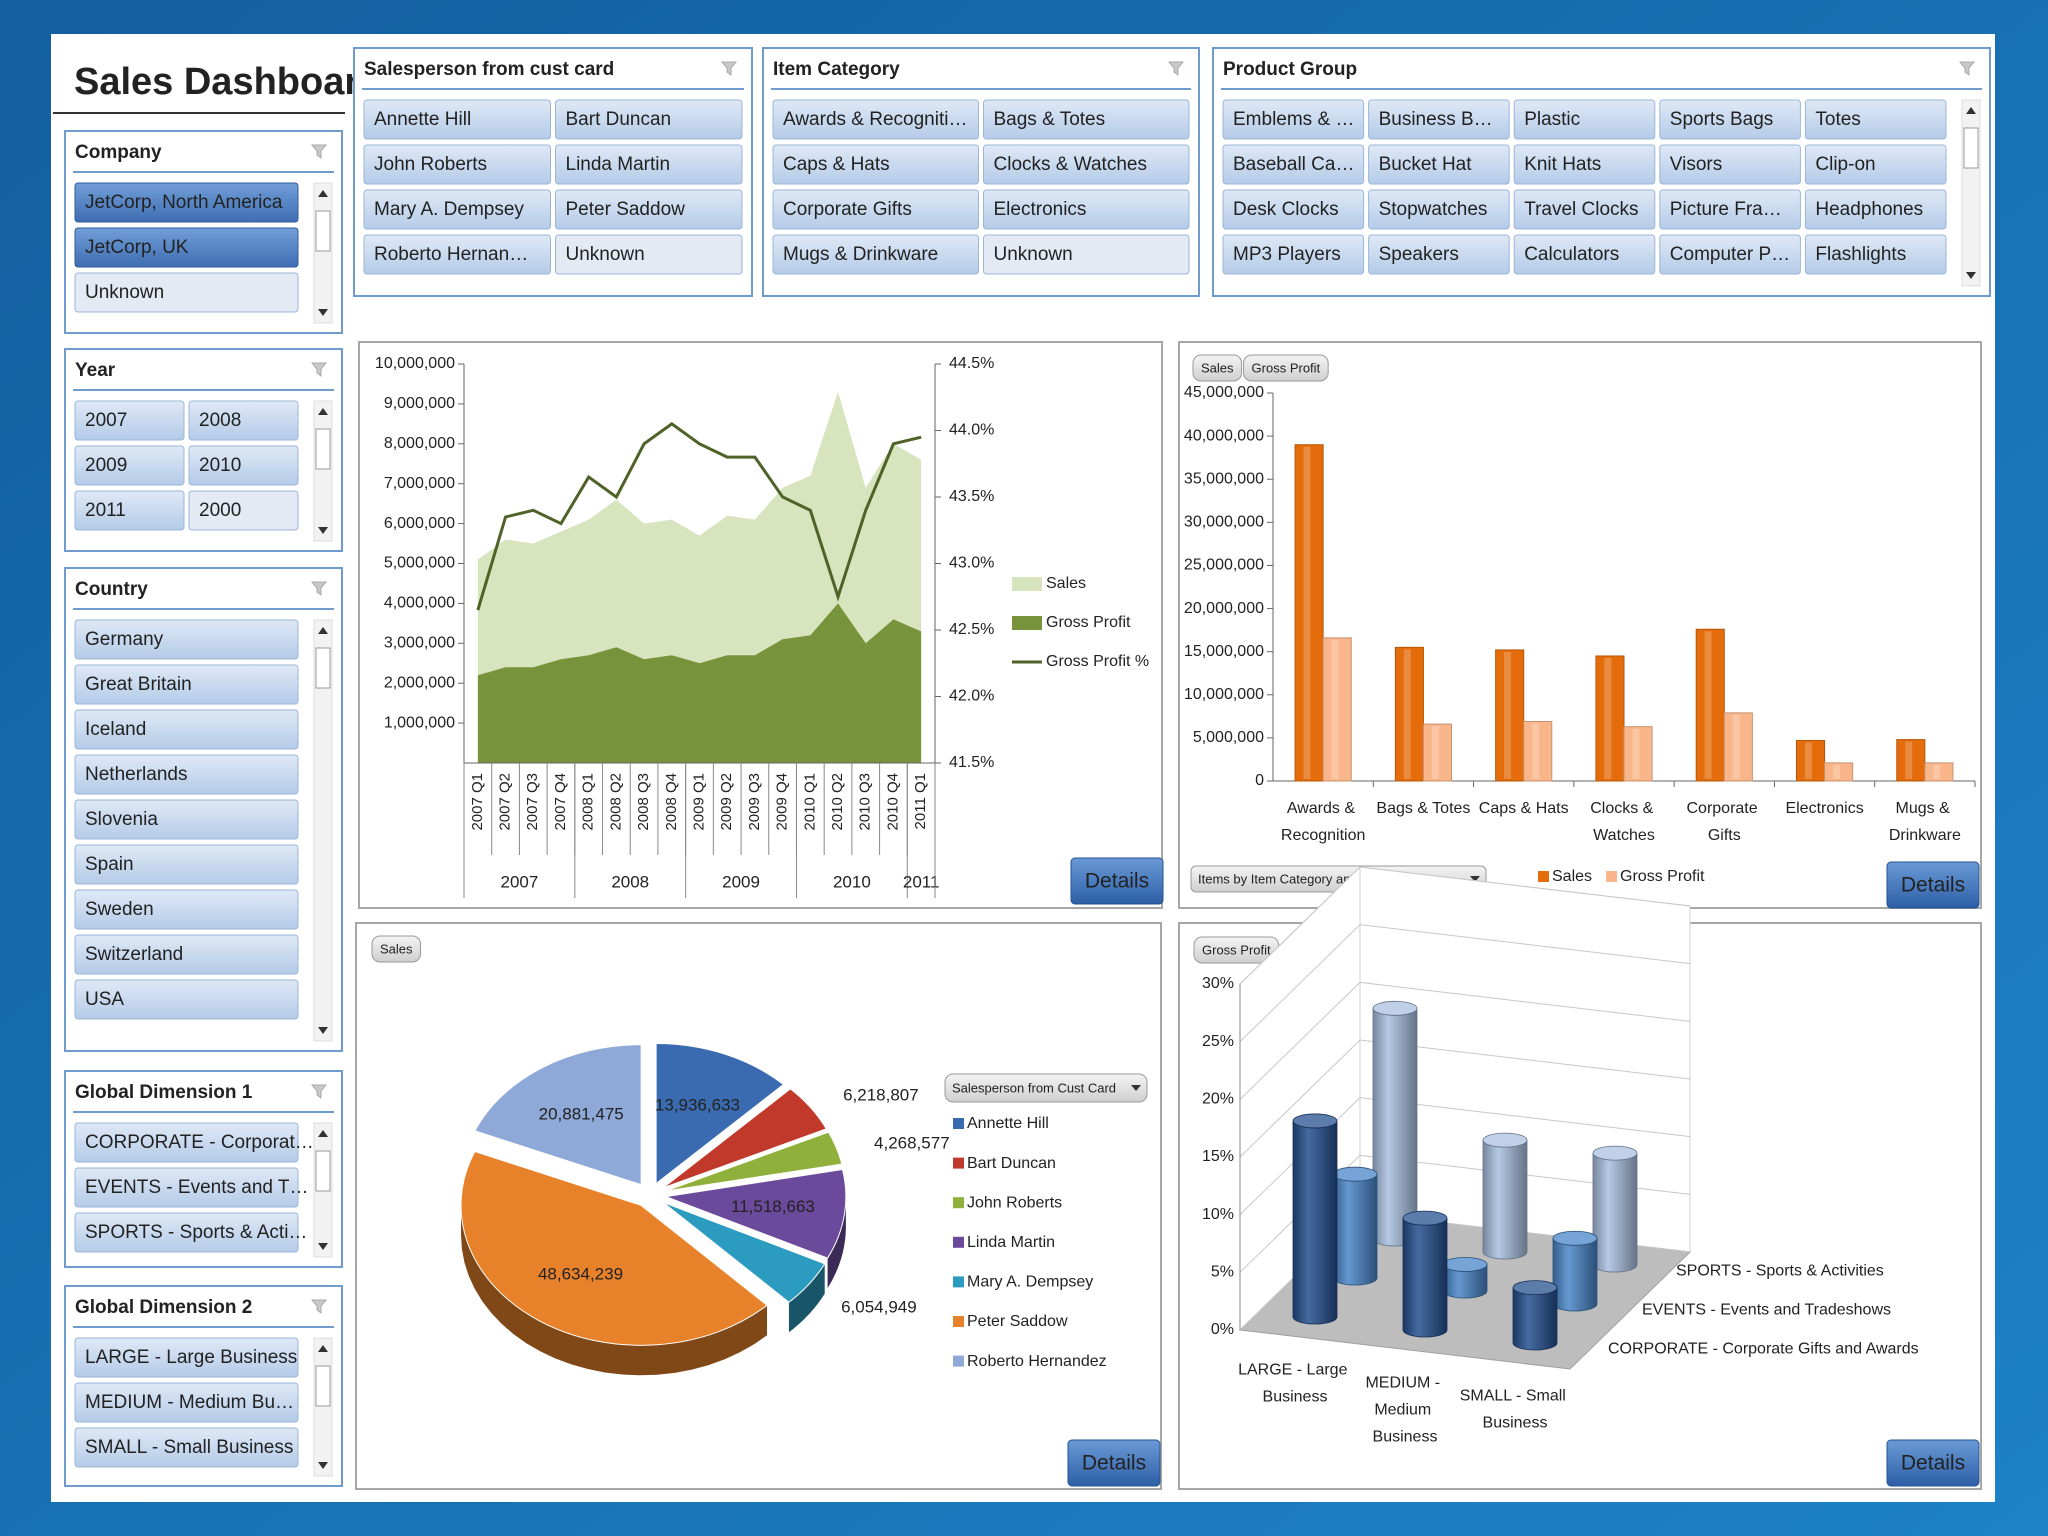 The width and height of the screenshot is (2048, 1536). What do you see at coordinates (892, 802) in the screenshot?
I see `x-tick-label: 2010 Q4` at bounding box center [892, 802].